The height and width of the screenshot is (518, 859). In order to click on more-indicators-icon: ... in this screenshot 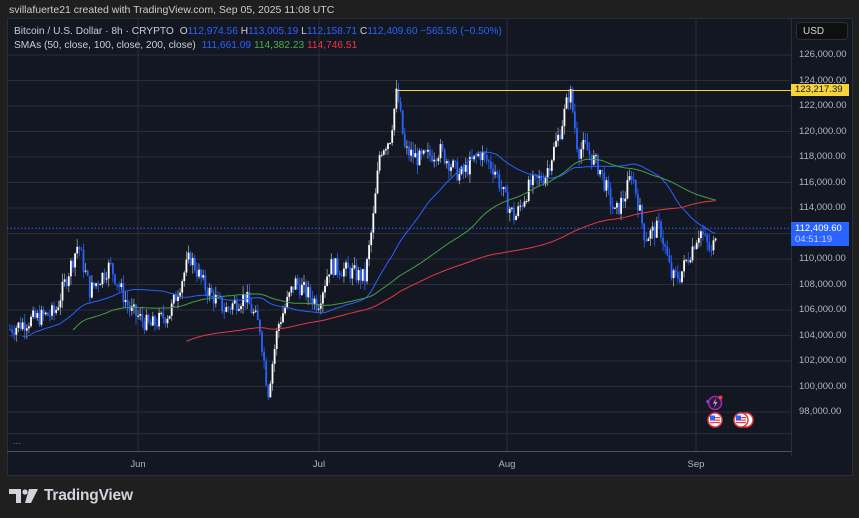, I will do `click(17, 441)`.